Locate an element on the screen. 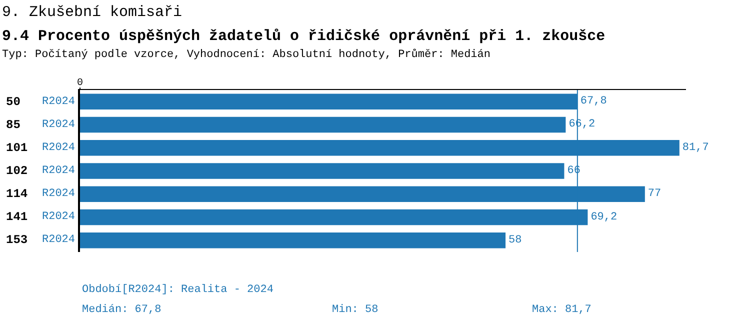 The width and height of the screenshot is (750, 320). chart-subtitle: 9.4 Procento úspěšných žadatelů o řidičské oprávnění při 1. zkoušce is located at coordinates (304, 36).